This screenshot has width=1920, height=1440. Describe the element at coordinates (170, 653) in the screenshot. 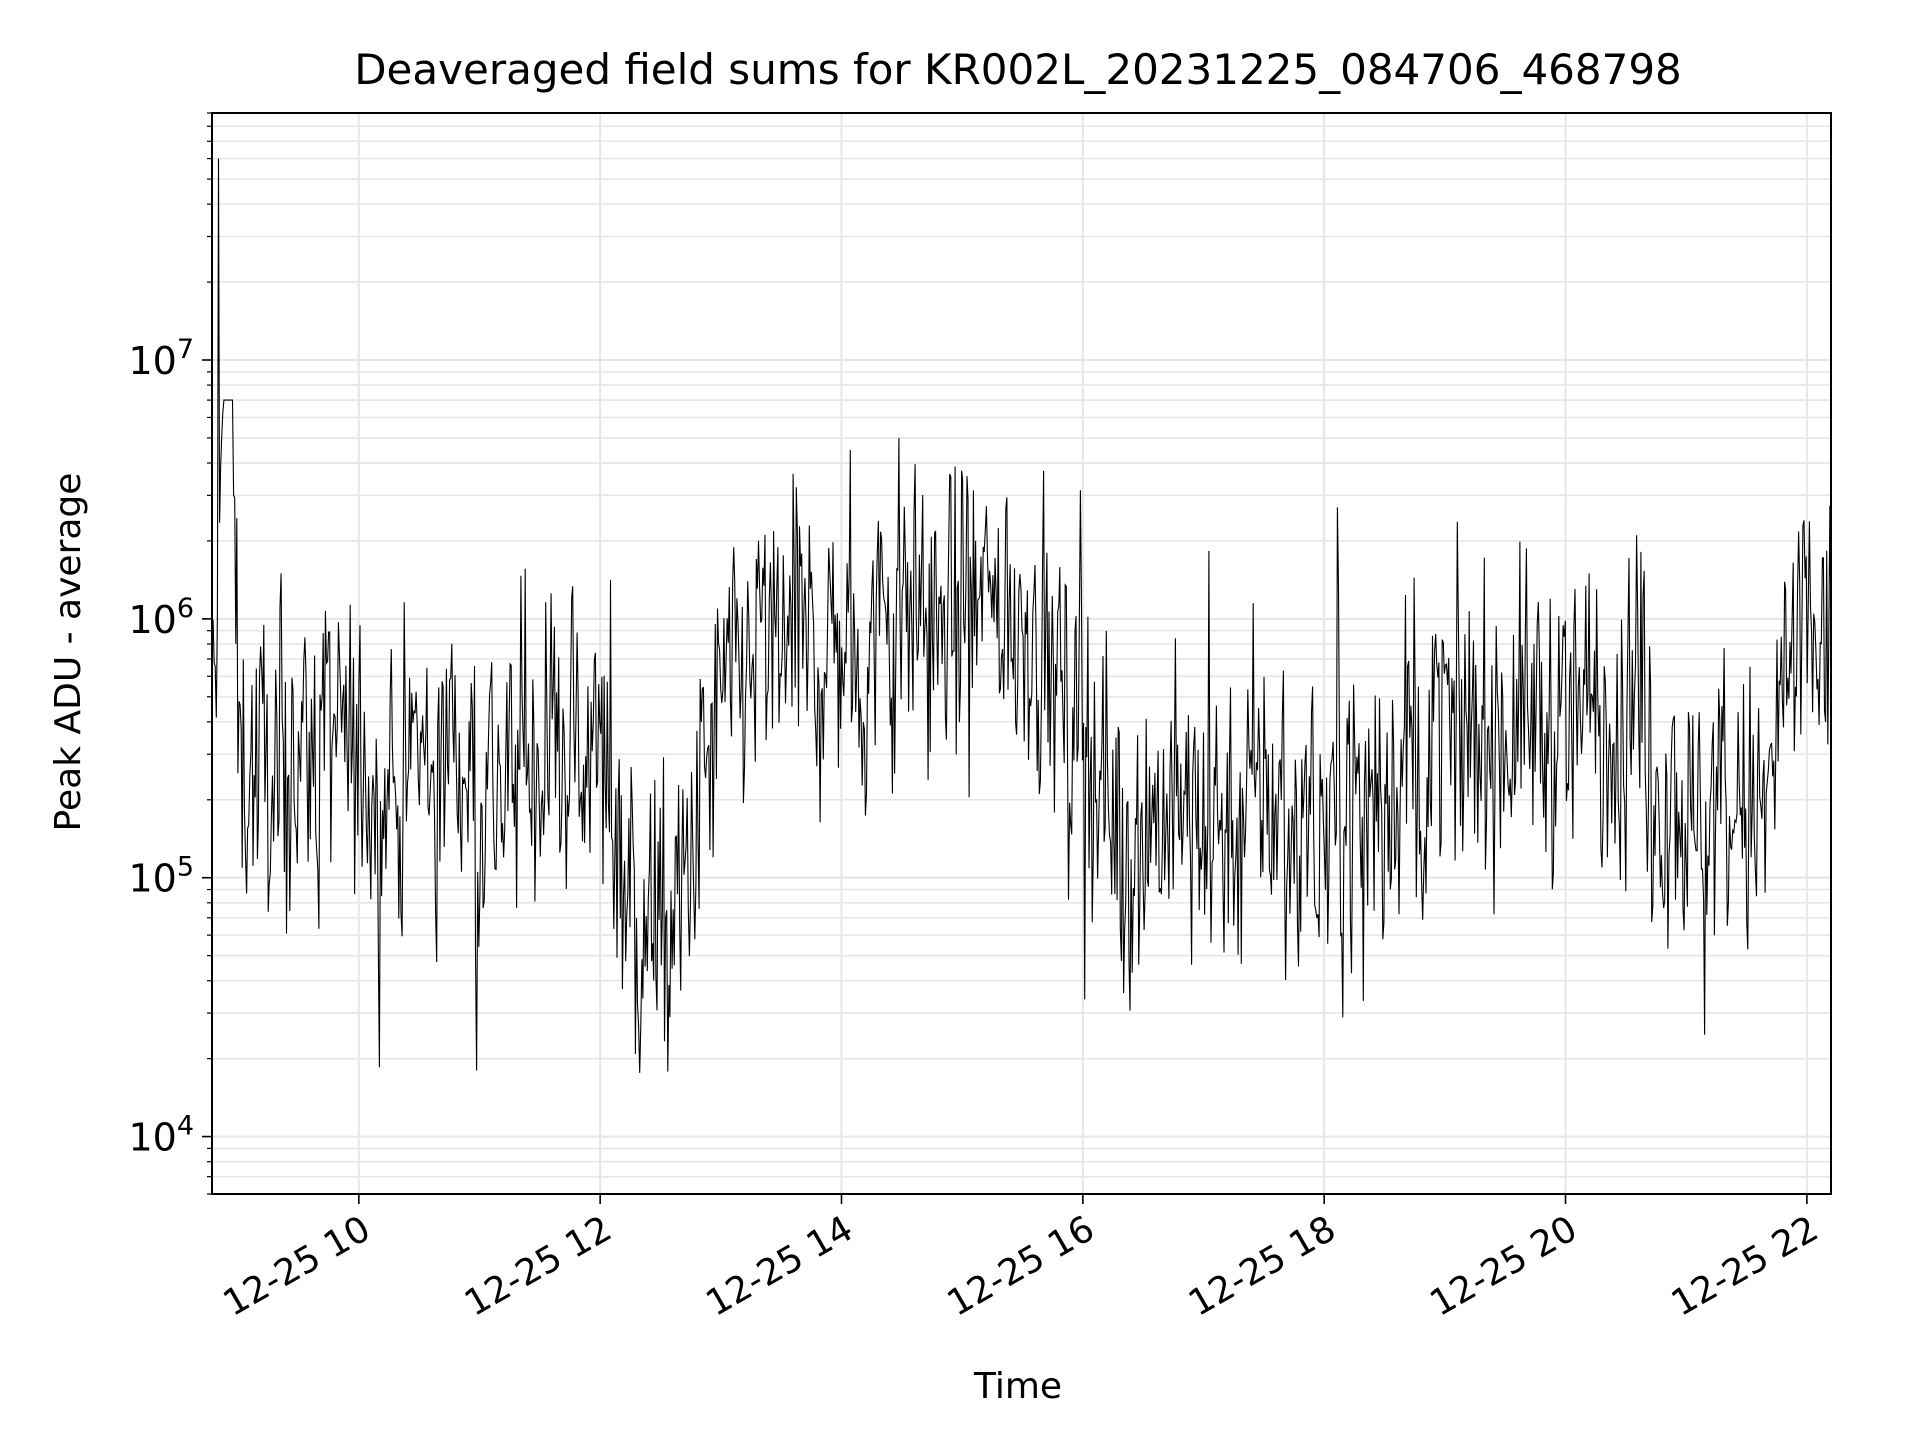

I see `y-axis-ticks: 104 105 106 107` at that location.